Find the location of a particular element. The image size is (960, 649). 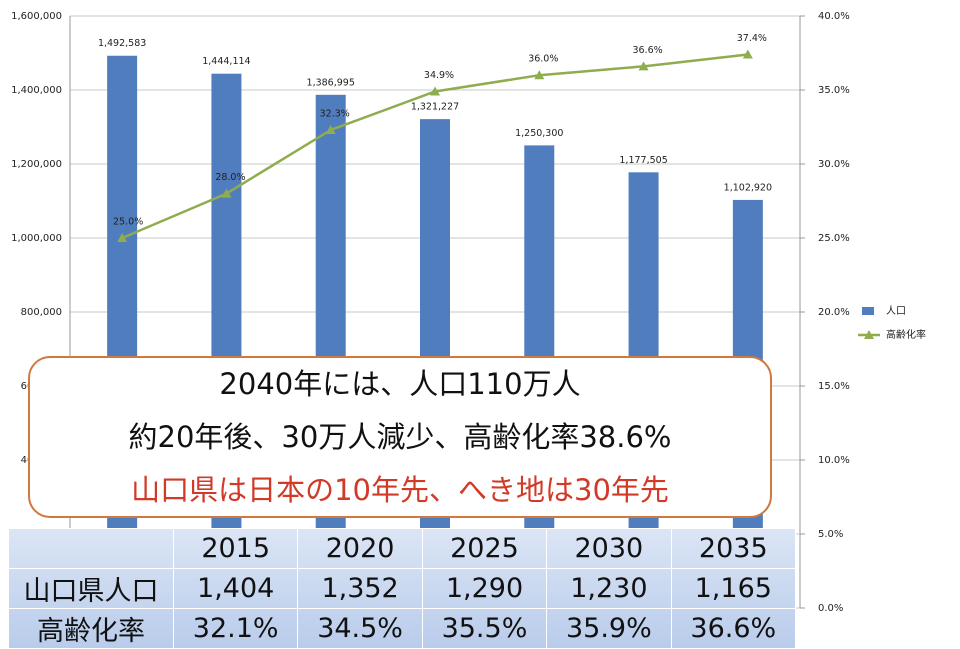

y2-tick-label: 25.0% is located at coordinates (834, 238).